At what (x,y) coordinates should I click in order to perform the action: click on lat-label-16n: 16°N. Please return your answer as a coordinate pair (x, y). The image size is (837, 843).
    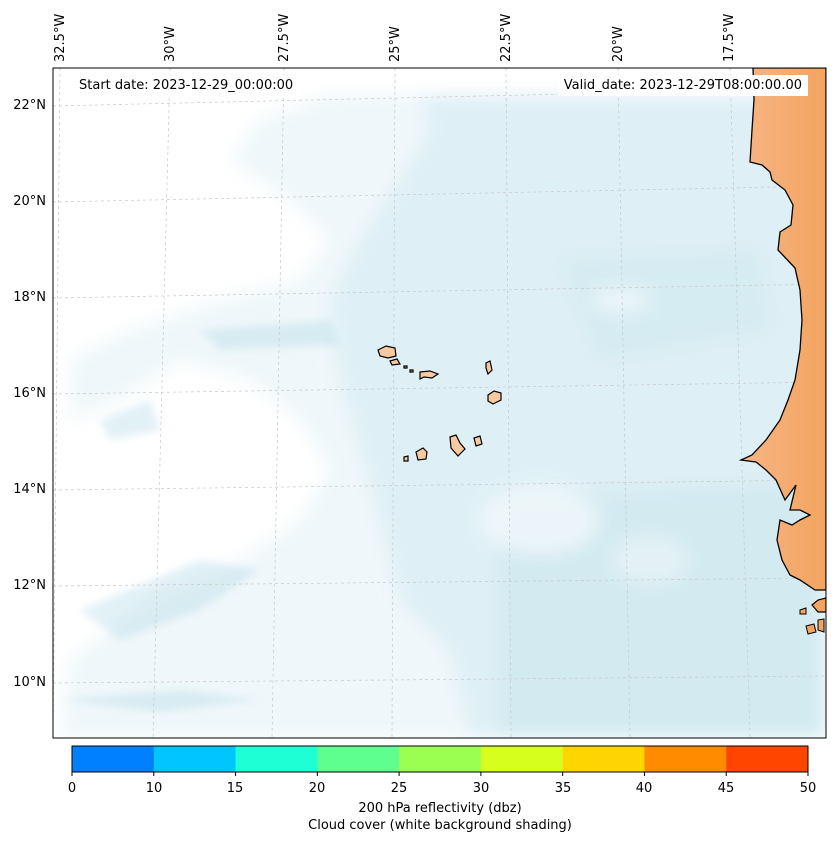
    Looking at the image, I should click on (29, 393).